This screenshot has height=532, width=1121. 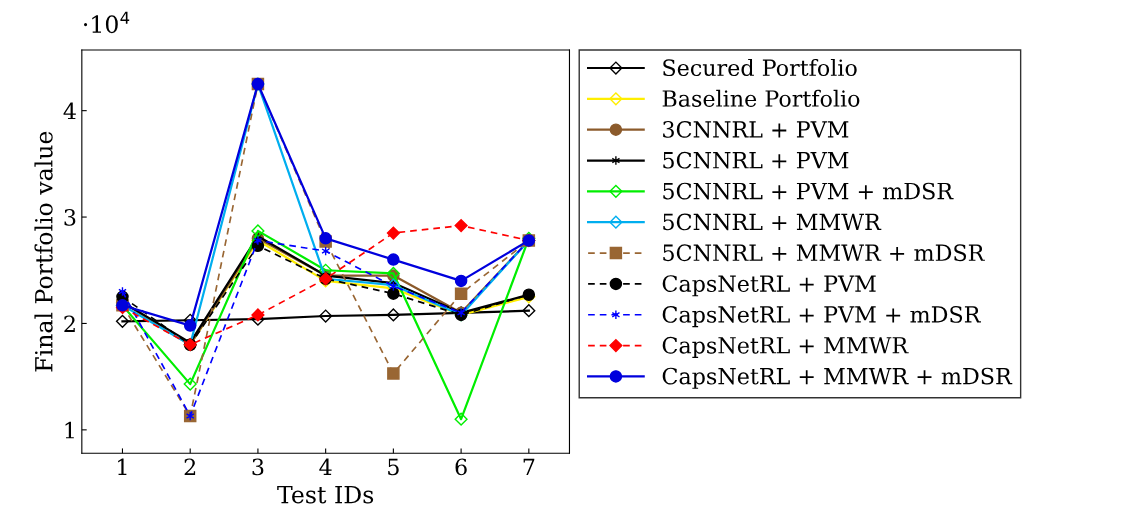 I want to click on x-tick-label: 3, so click(x=258, y=467).